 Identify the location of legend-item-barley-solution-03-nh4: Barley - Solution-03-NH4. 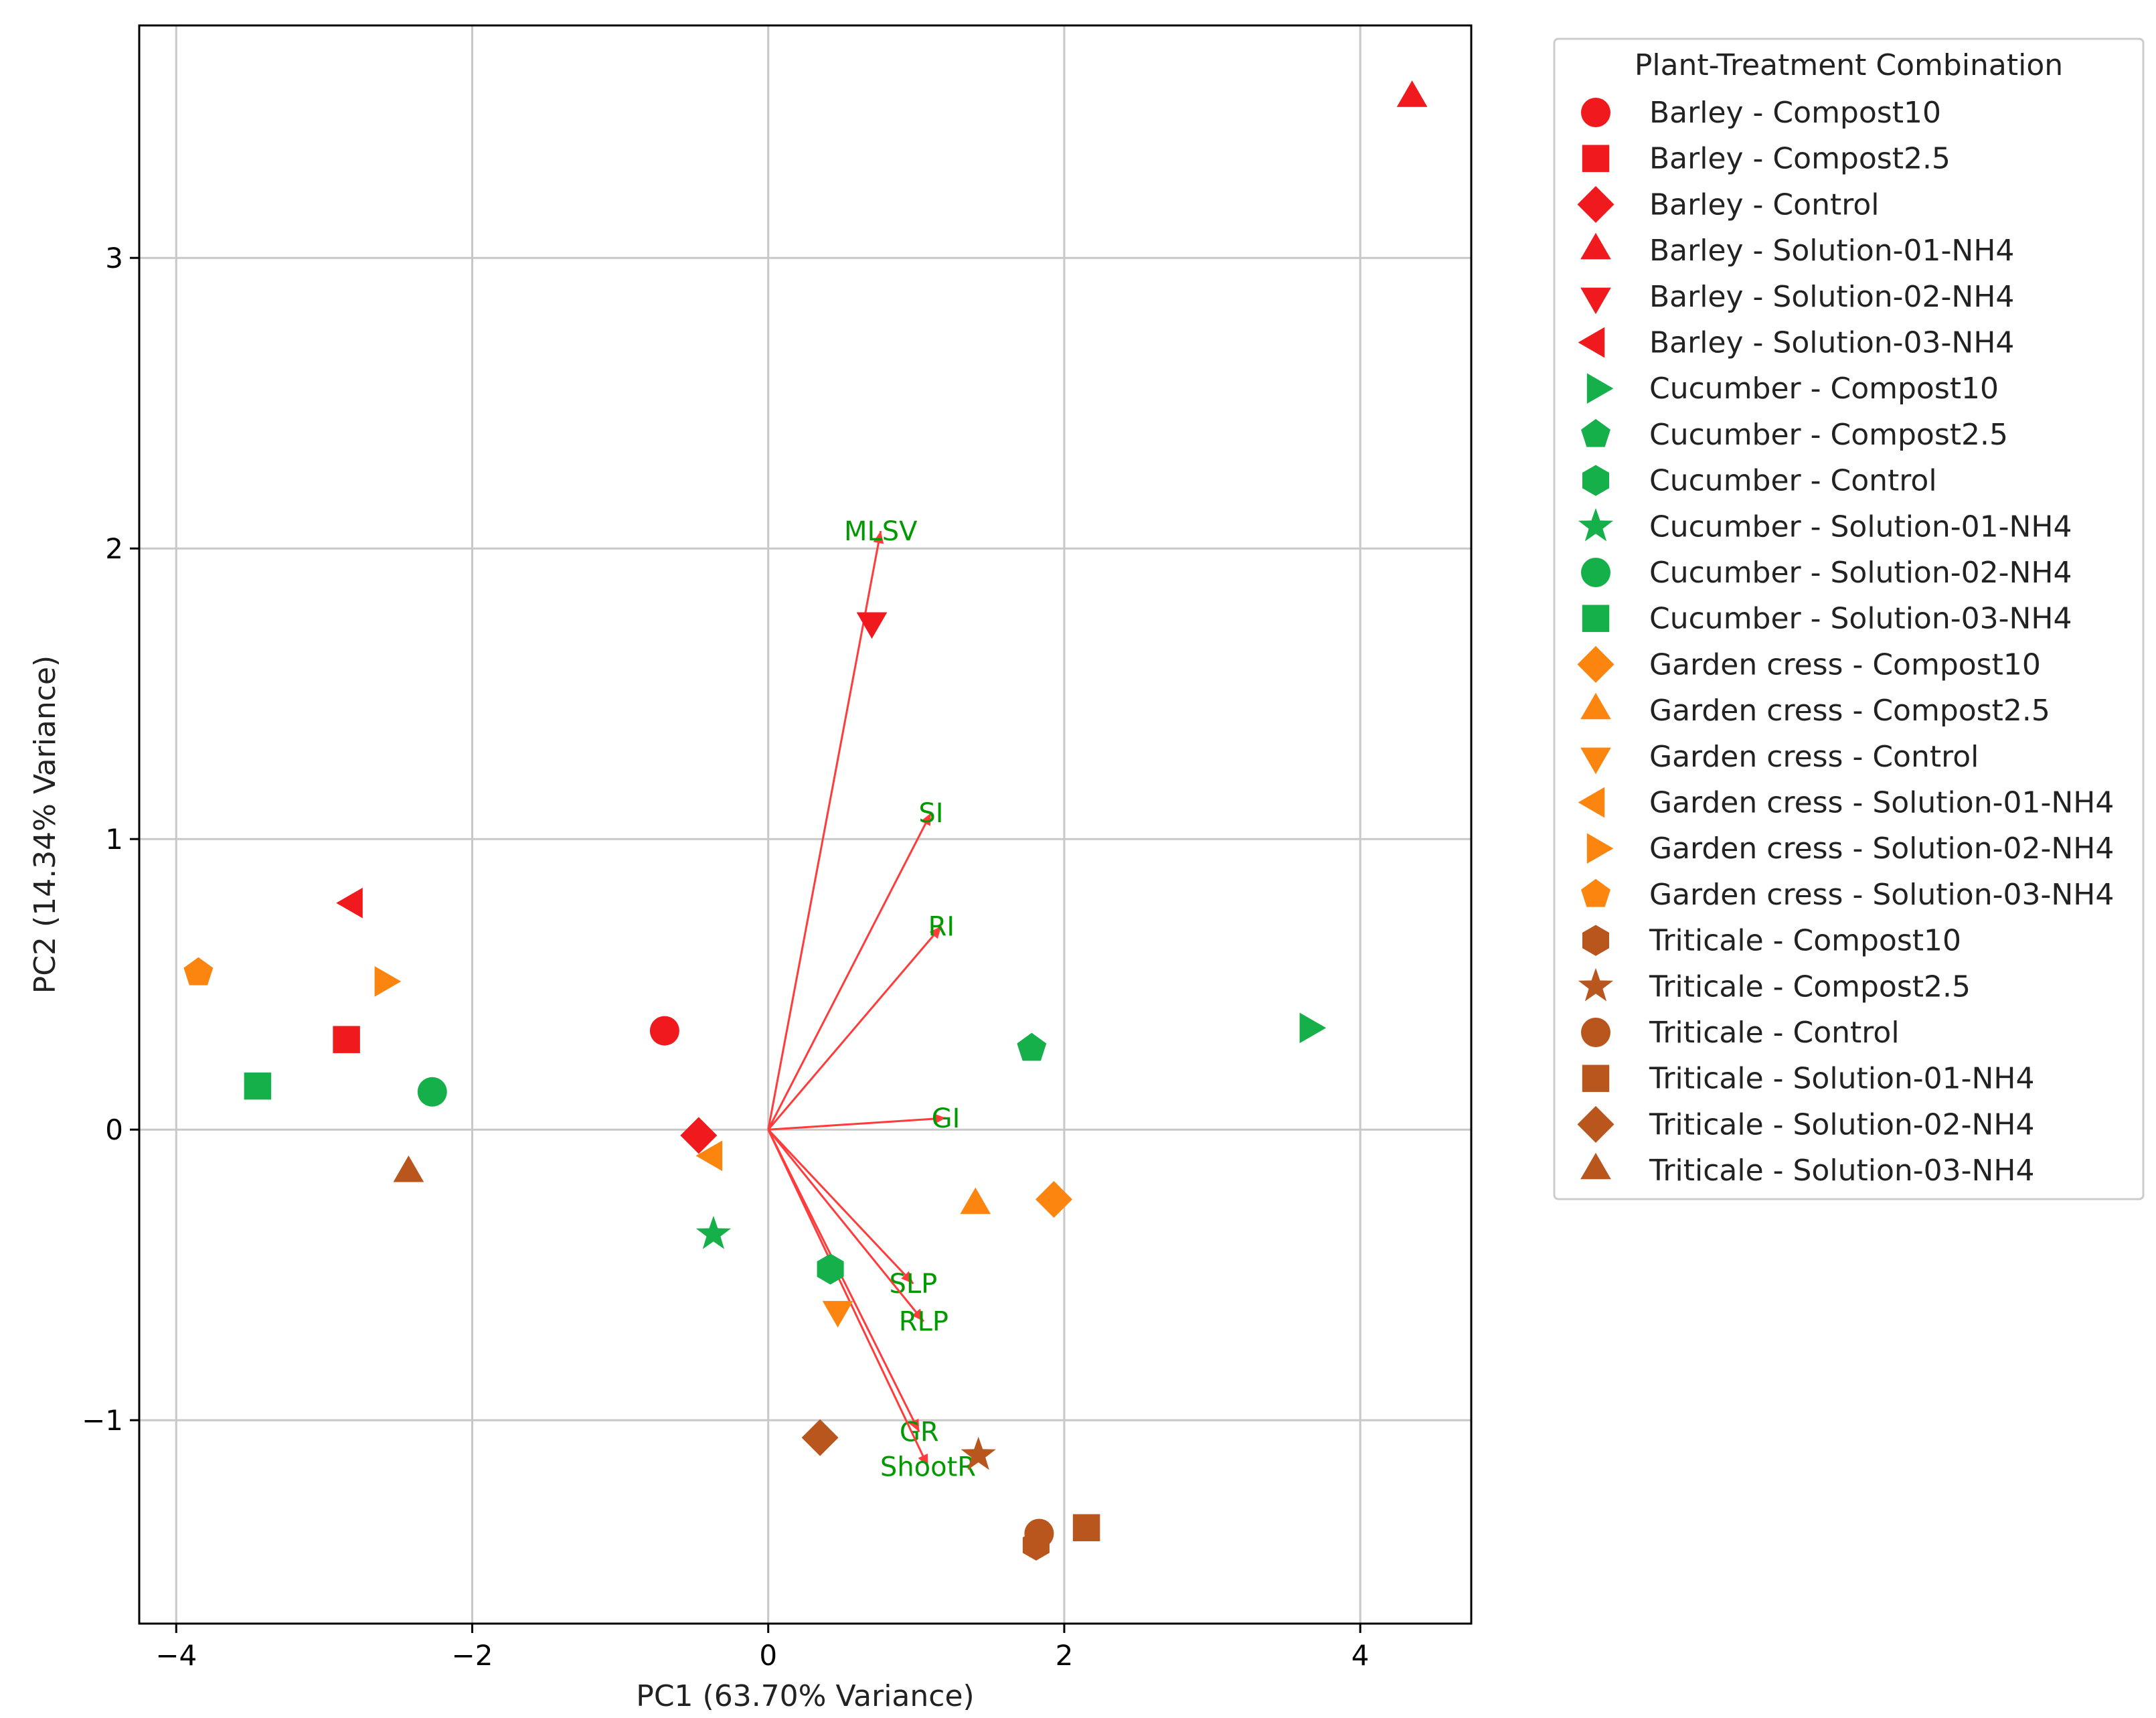
(1796, 343).